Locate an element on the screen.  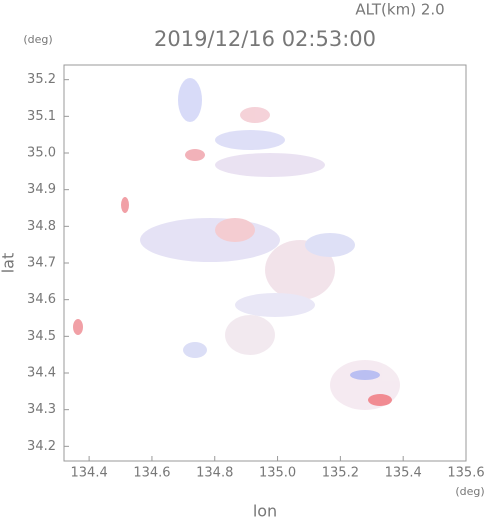
y-tick-label: 34.9 is located at coordinates (41, 189).